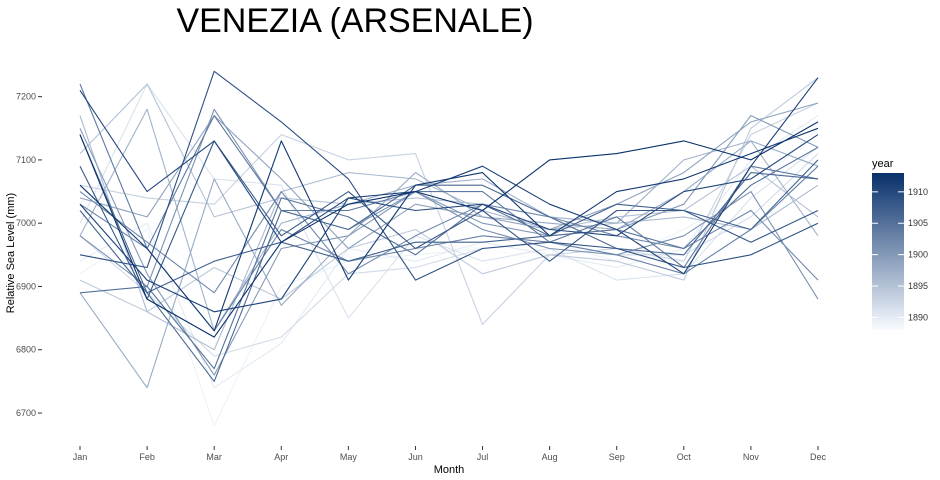 This screenshot has height=480, width=940. I want to click on y-tick-label: 7000, so click(26, 223).